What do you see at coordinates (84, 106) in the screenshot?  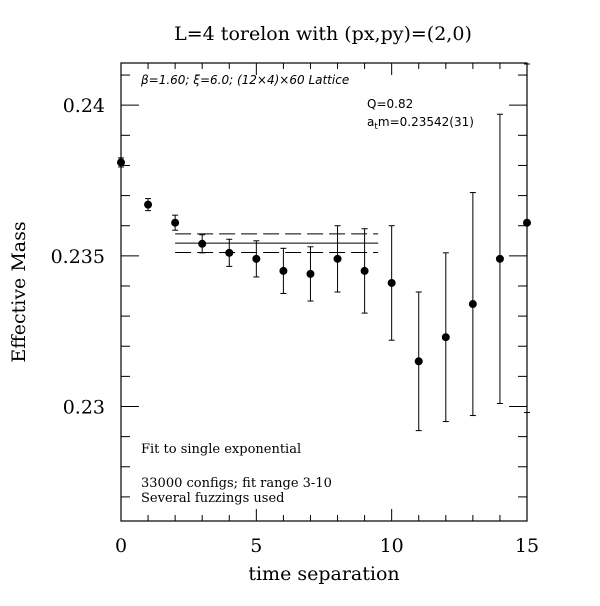 I see `y-tick-label: 0.24` at bounding box center [84, 106].